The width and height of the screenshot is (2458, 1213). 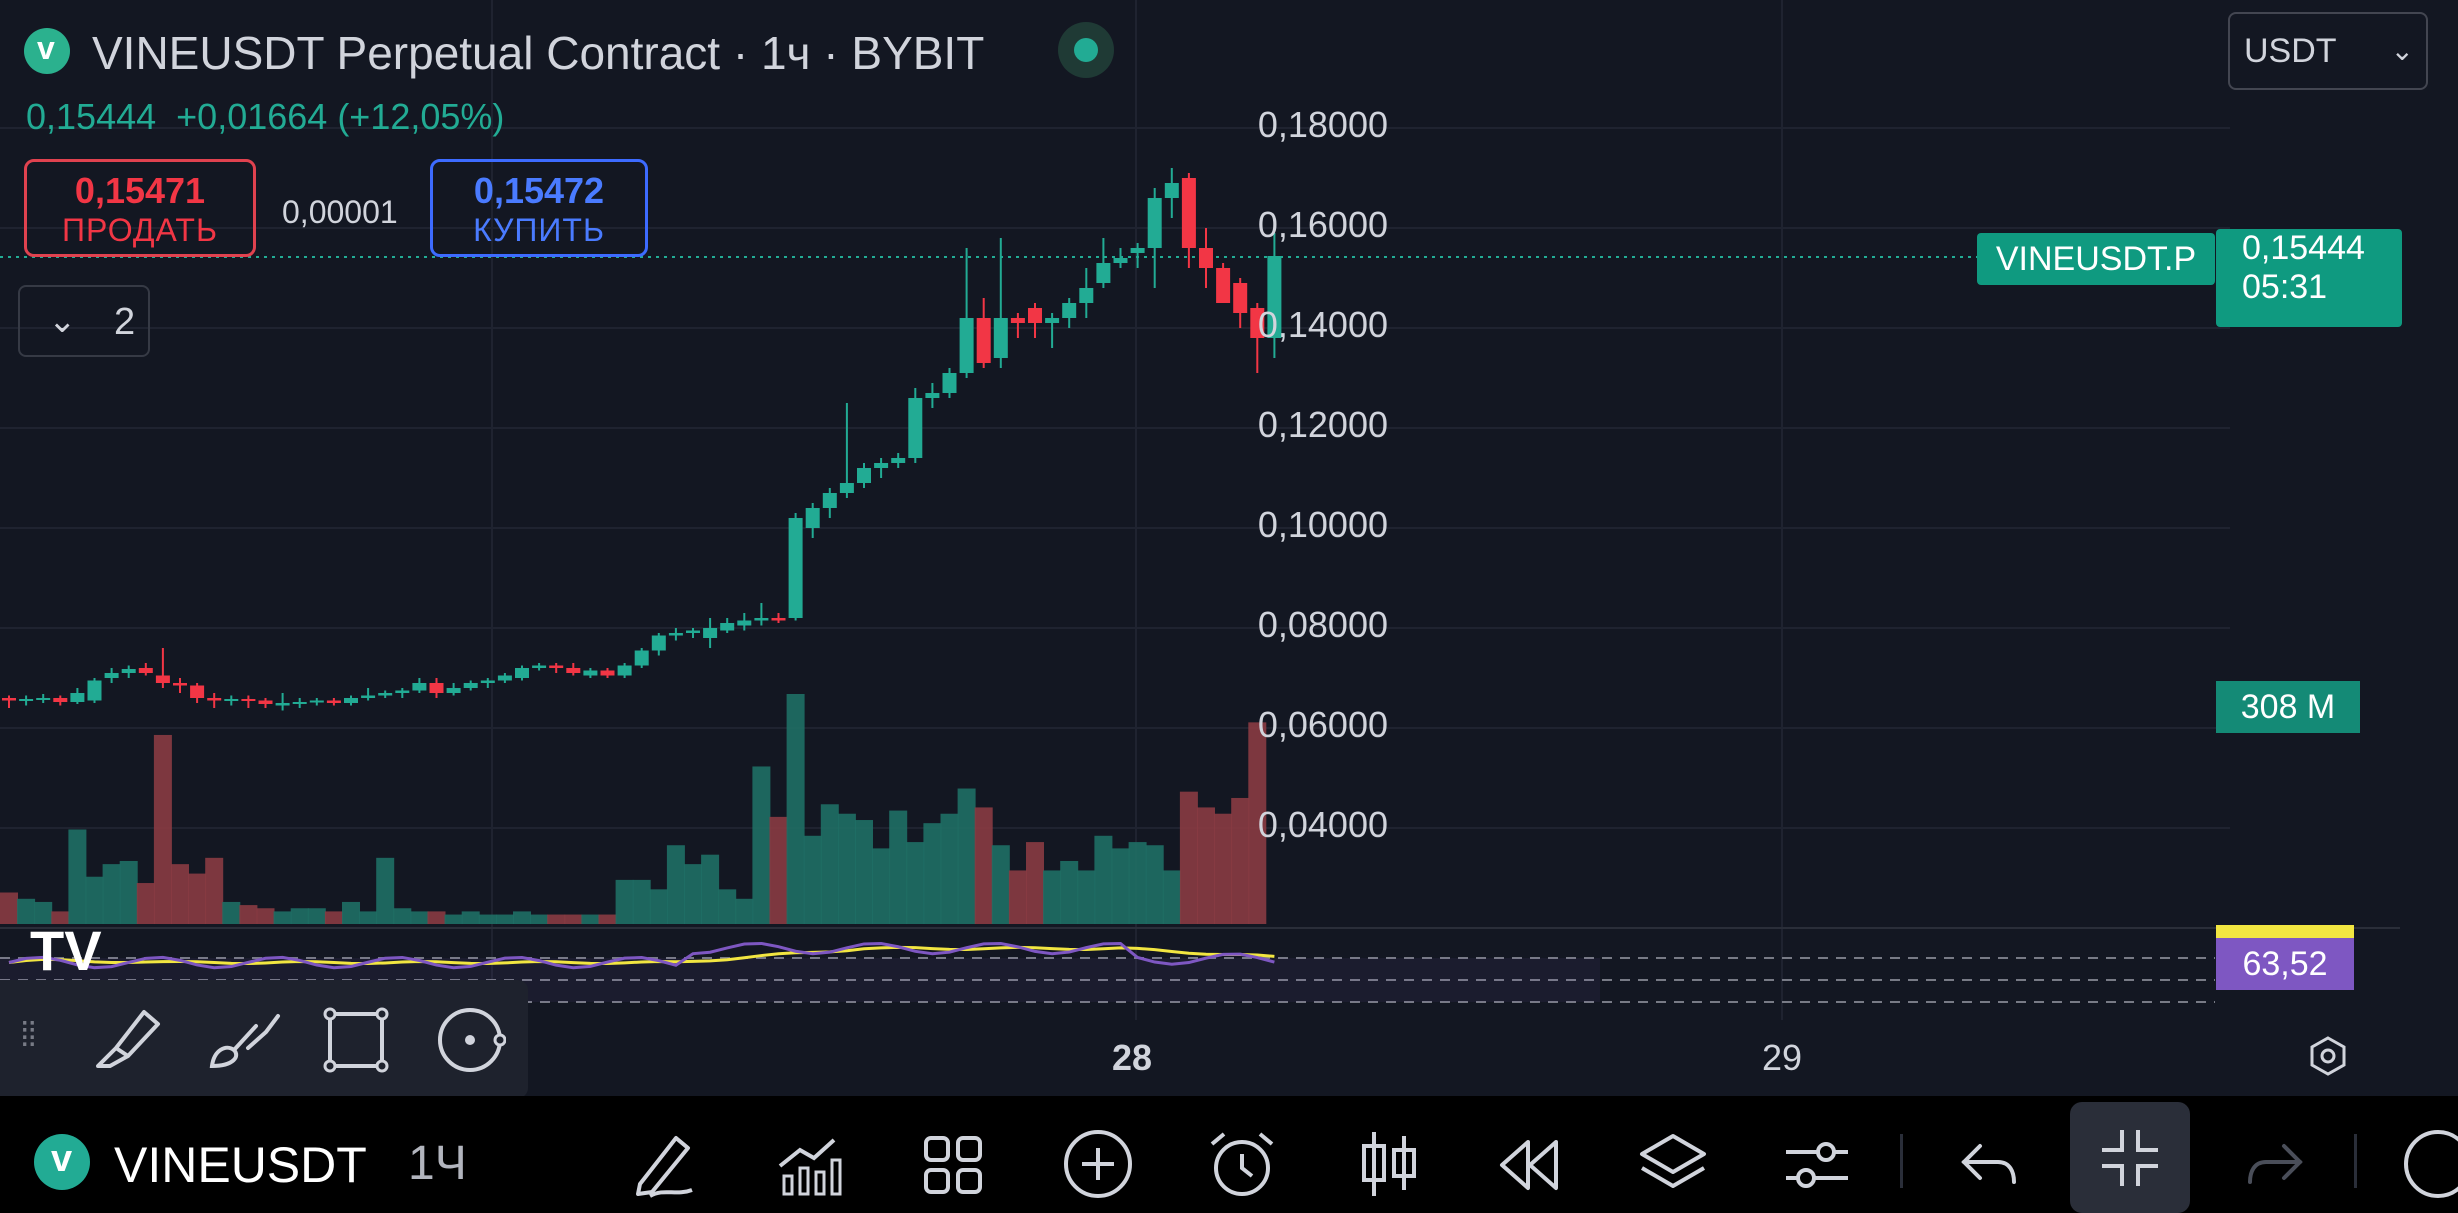 I want to click on spread-value: 0,00001, so click(x=340, y=212).